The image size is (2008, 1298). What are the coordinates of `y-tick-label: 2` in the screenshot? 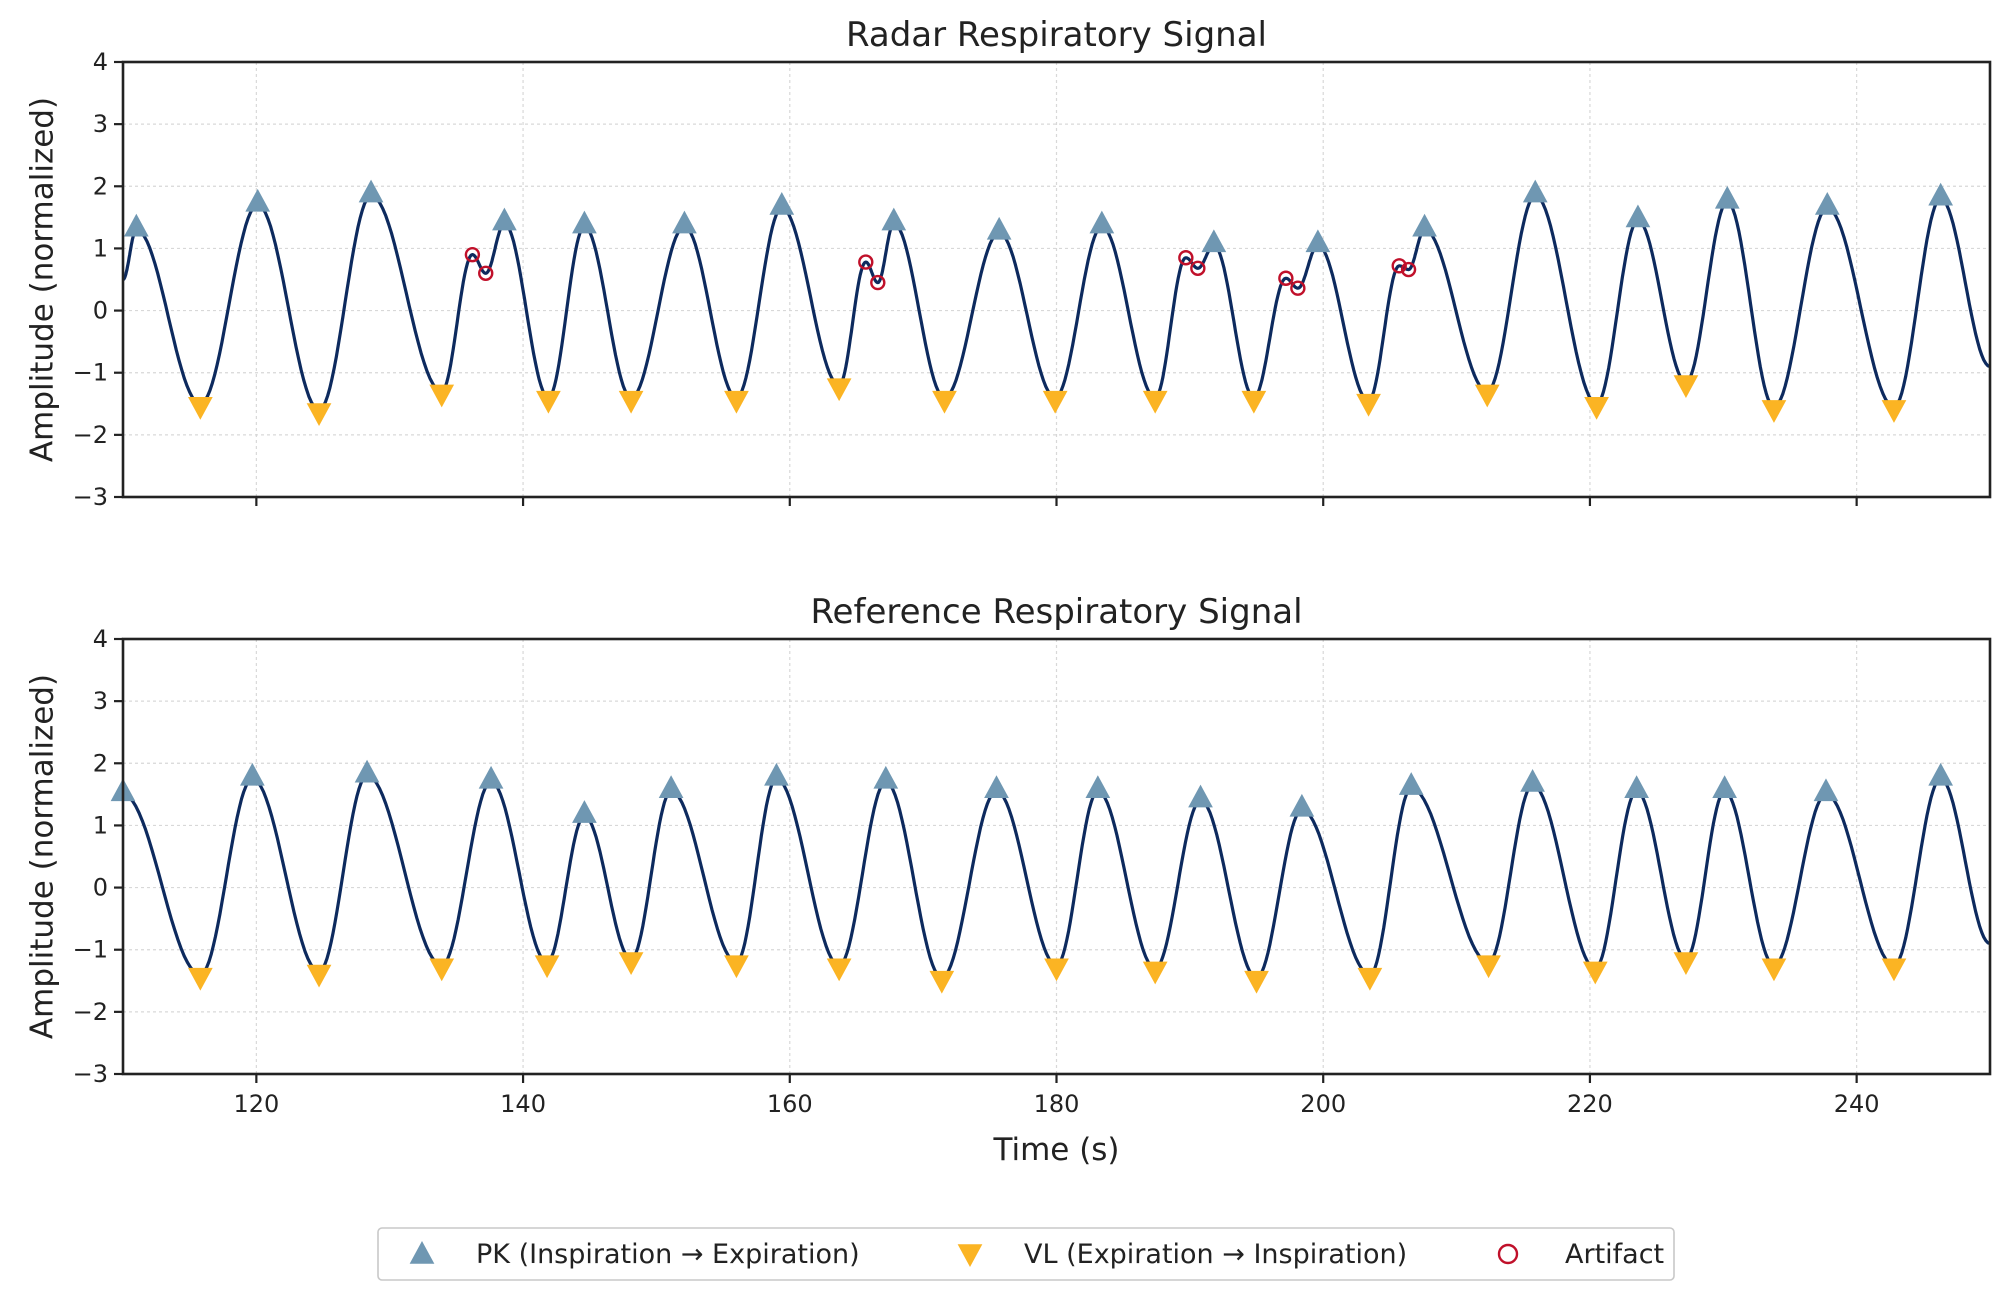 It's located at (100, 763).